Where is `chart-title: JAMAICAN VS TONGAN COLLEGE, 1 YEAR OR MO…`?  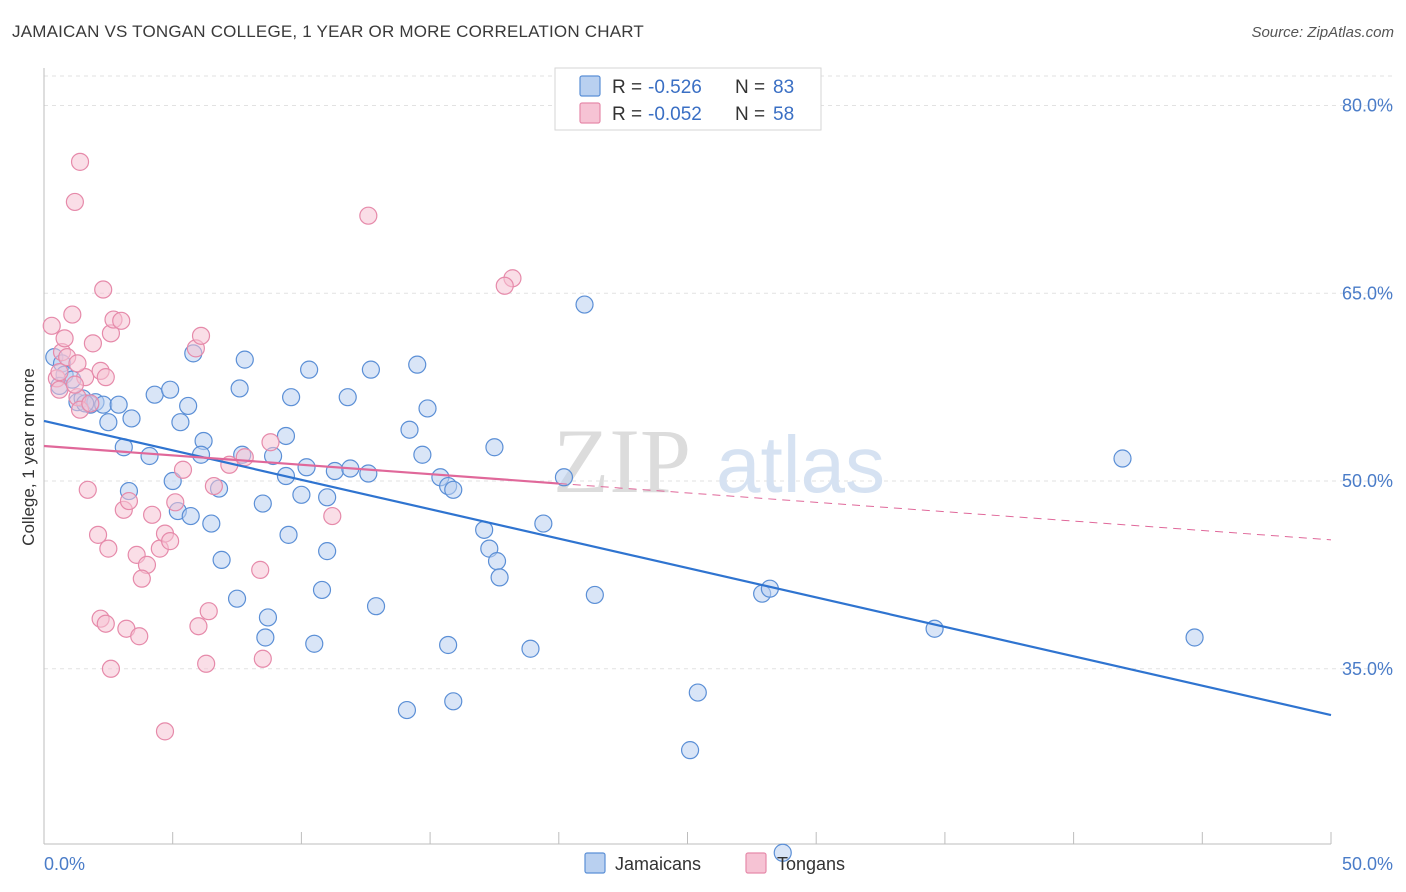
chart-title: JAMAICAN VS TONGAN COLLEGE, 1 YEAR OR MO… is located at coordinates (328, 31).